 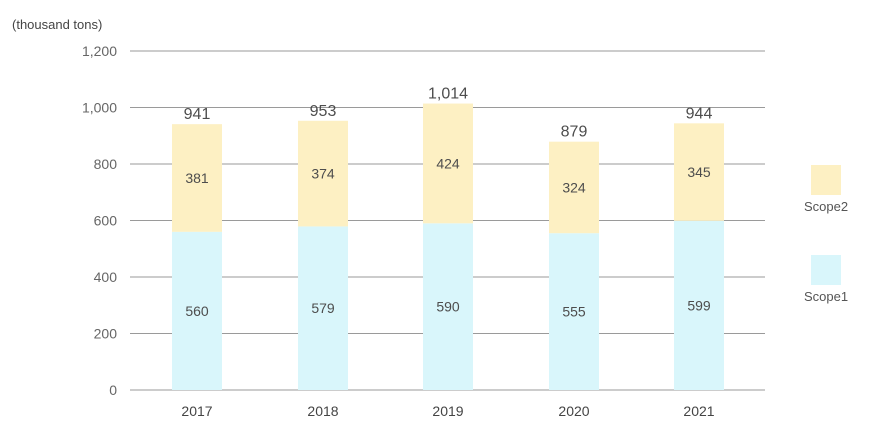 I want to click on bar-scope2-2021, so click(x=699, y=172).